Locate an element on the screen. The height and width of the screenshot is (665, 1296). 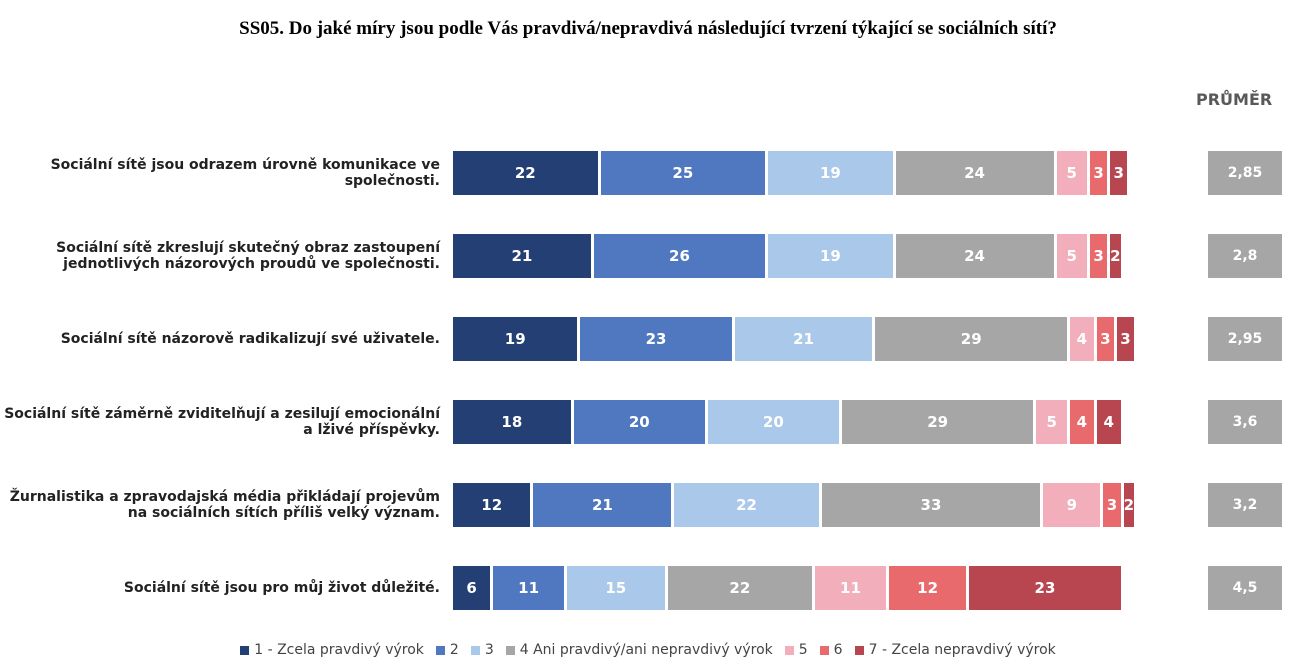
legend-item: 3 is located at coordinates (482, 650).